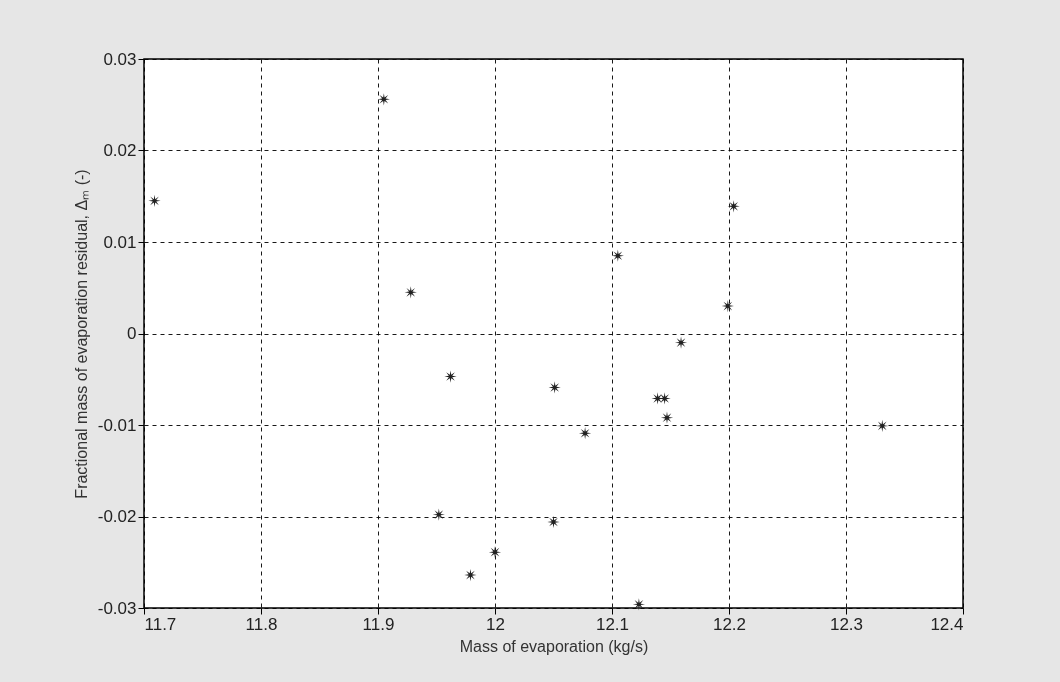  What do you see at coordinates (554, 646) in the screenshot?
I see `x-axis-title: Mass of evaporation (kg/s)` at bounding box center [554, 646].